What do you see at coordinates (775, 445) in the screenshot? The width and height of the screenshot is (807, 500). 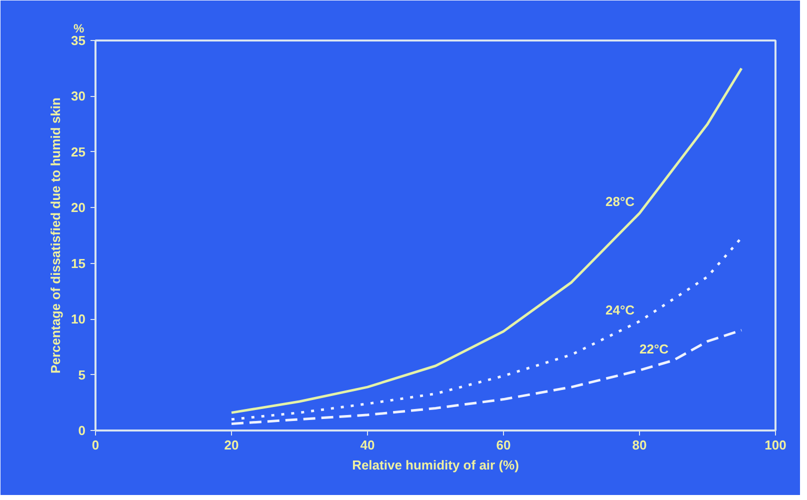 I see `x-tick-label: 100` at bounding box center [775, 445].